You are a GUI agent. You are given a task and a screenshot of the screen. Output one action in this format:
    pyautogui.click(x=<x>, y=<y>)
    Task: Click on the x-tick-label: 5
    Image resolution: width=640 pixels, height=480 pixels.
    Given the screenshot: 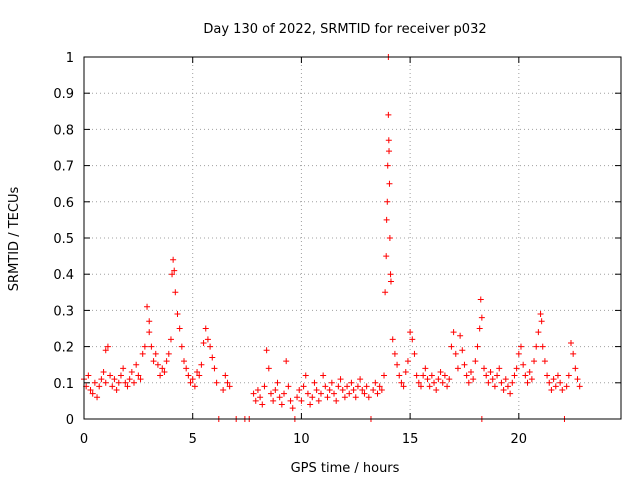 What is the action you would take?
    pyautogui.click(x=193, y=439)
    